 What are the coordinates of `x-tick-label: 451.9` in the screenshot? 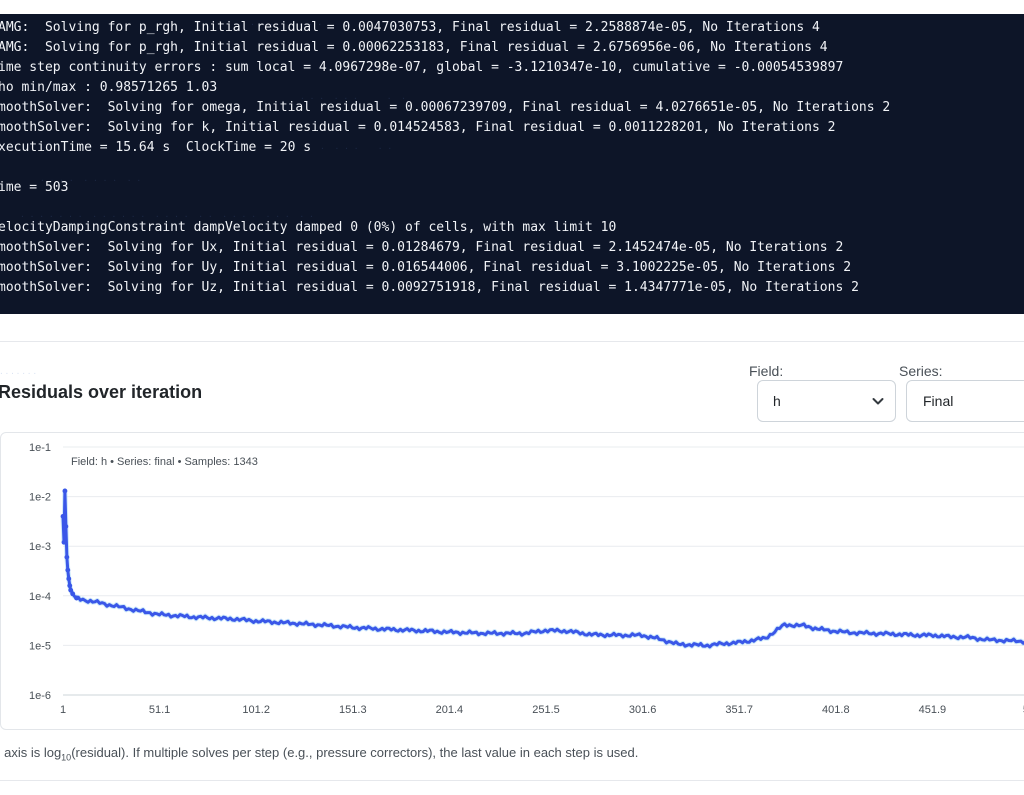 It's located at (933, 710).